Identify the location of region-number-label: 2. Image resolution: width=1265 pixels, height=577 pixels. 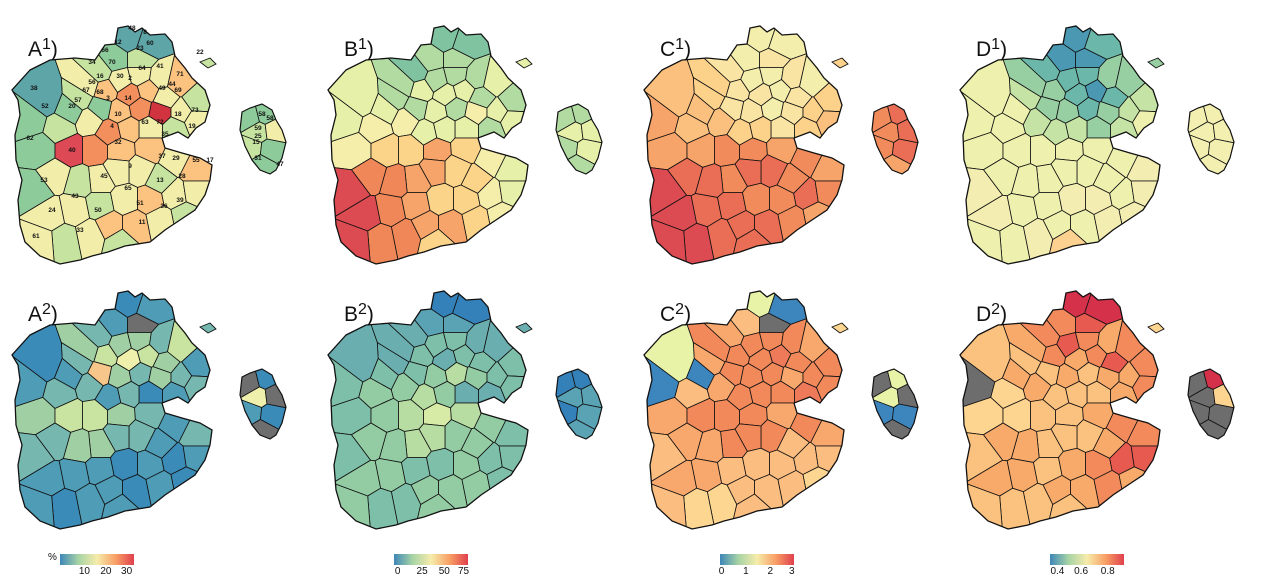
(130, 78).